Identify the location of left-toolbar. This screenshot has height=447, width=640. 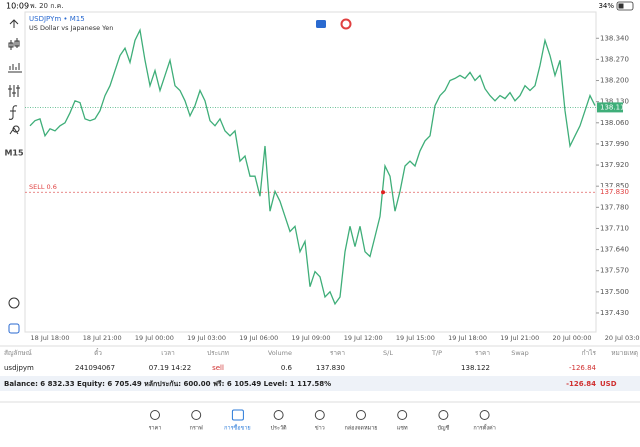
(15, 176).